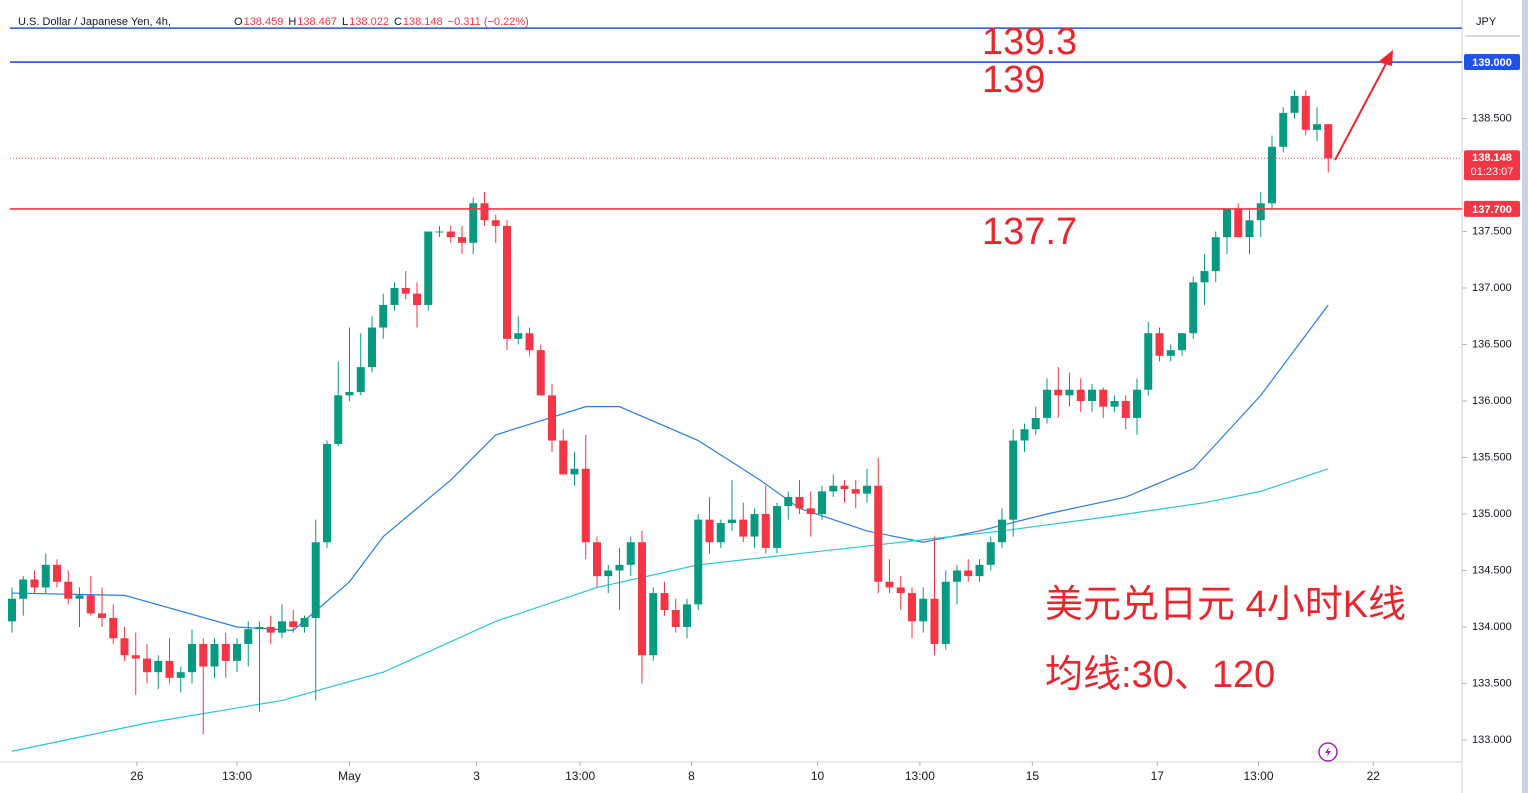  I want to click on flash-icon, so click(1328, 752).